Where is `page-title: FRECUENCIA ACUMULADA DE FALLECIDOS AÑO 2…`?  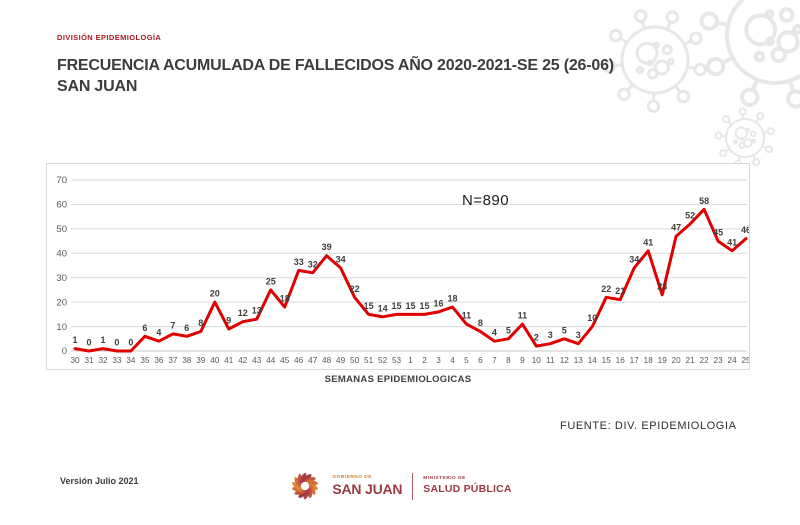
page-title: FRECUENCIA ACUMULADA DE FALLECIDOS AÑO 2… is located at coordinates (335, 76).